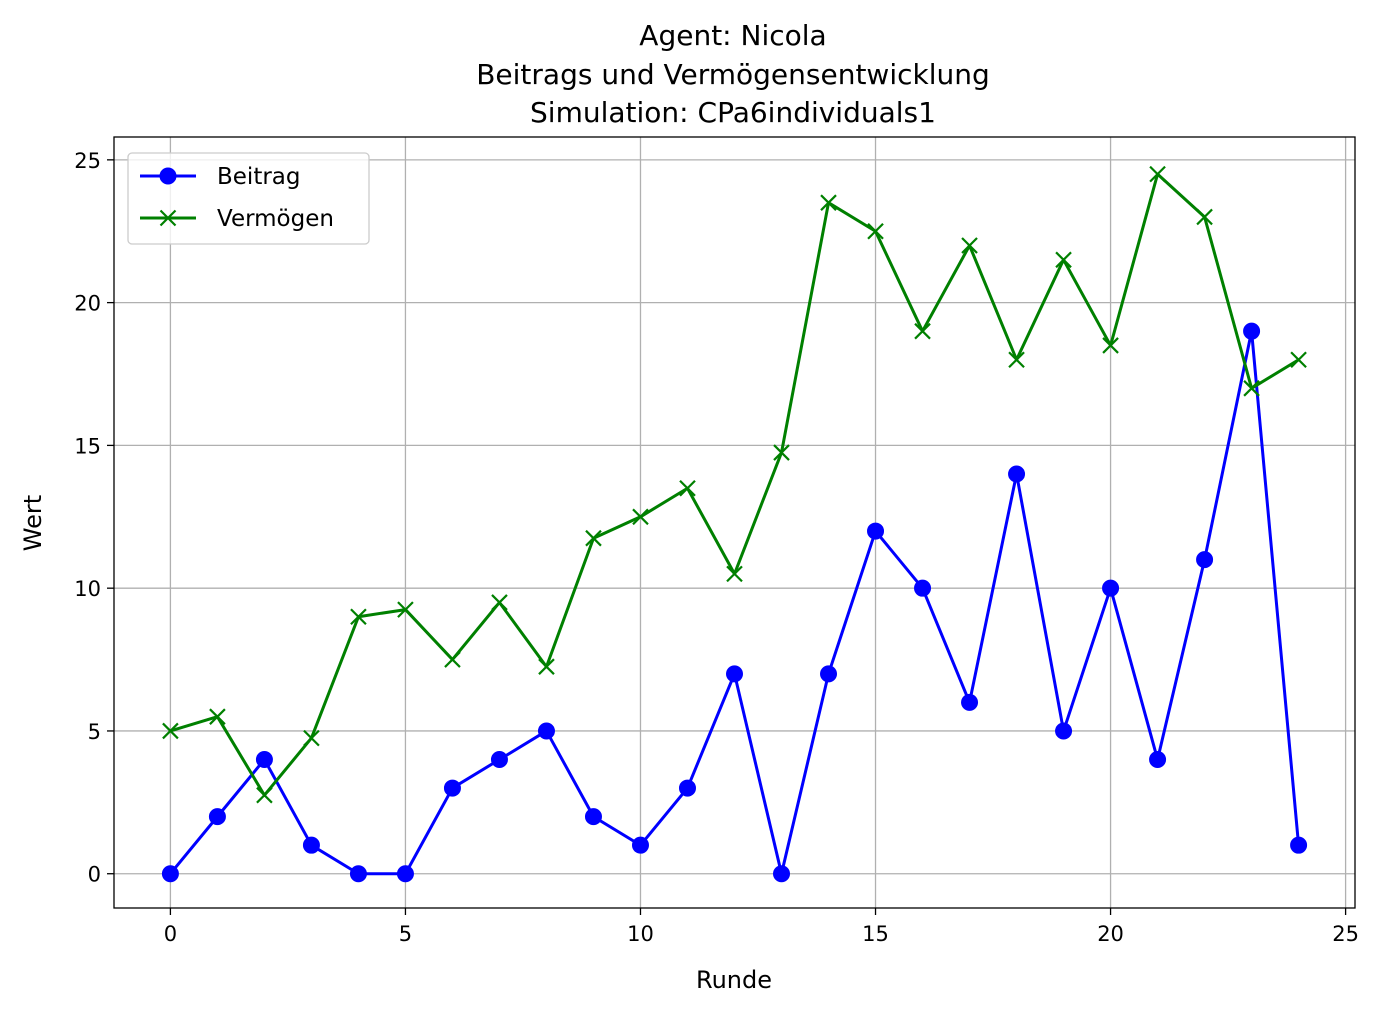 This screenshot has width=1382, height=1015. I want to click on x-tick-label: 5, so click(405, 934).